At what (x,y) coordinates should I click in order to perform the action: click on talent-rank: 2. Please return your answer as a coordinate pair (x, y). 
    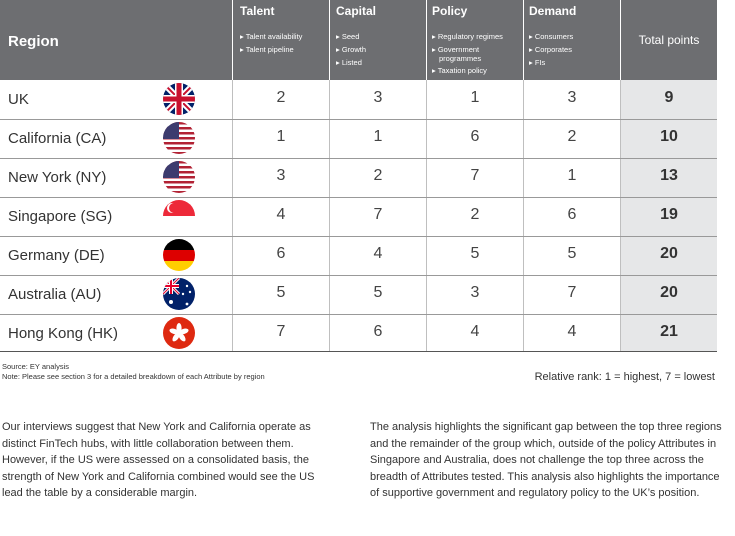
    Looking at the image, I should click on (281, 97).